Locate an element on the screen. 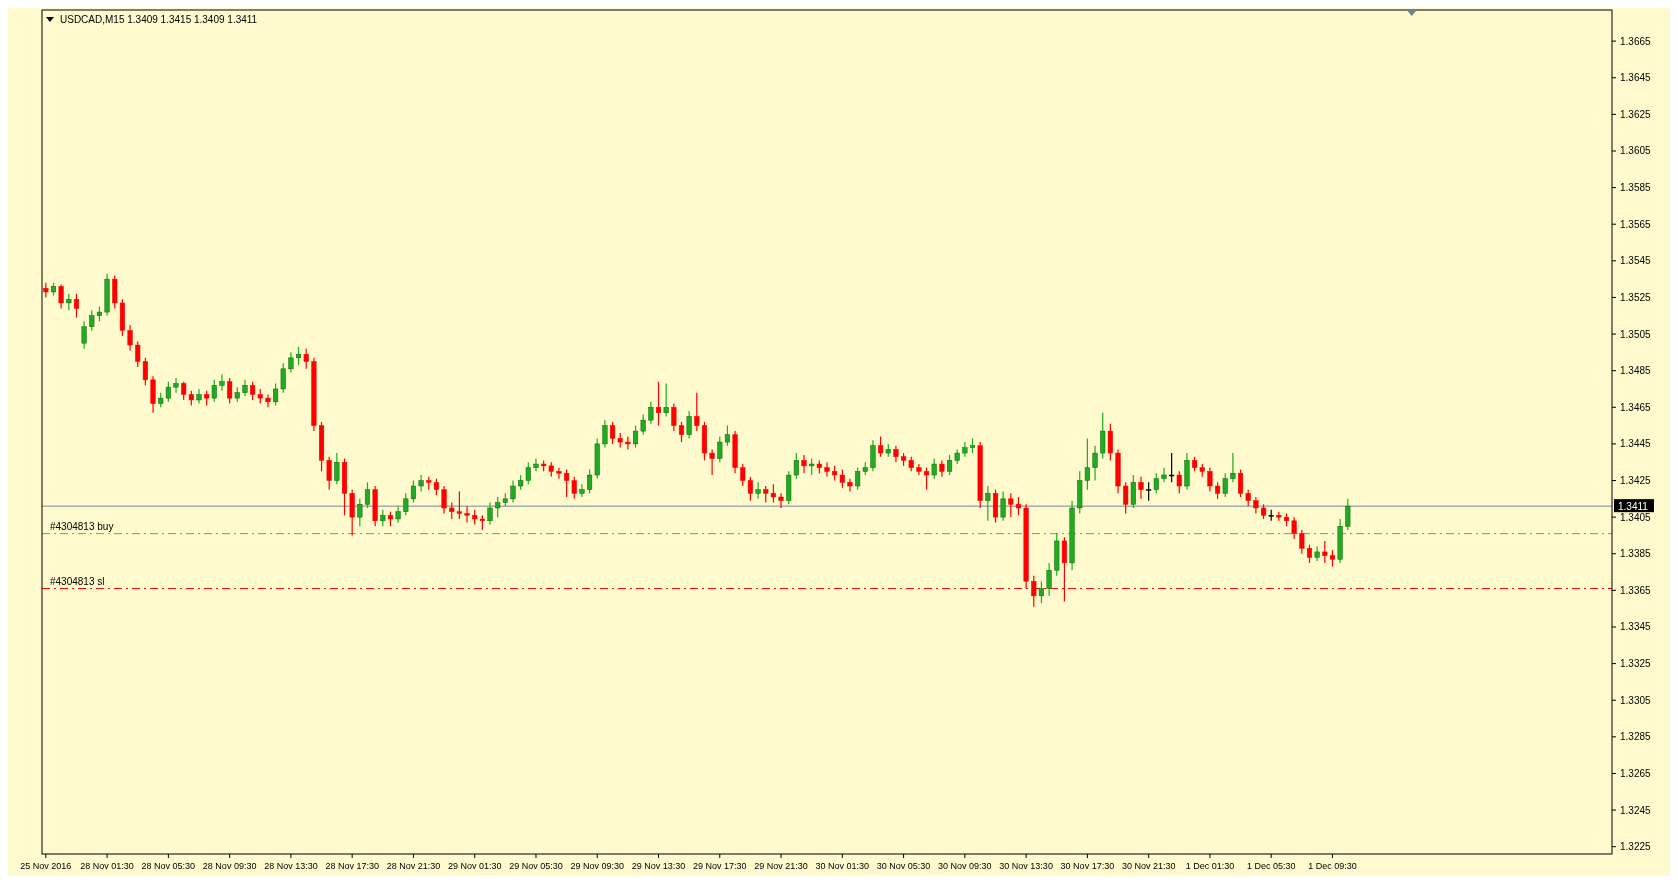  y-tick-label: 1.3465 is located at coordinates (1636, 407).